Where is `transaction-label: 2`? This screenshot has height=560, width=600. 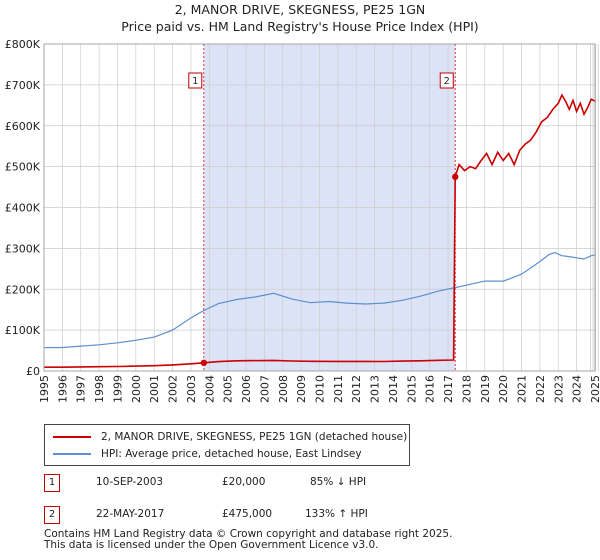
transaction-label: 2 is located at coordinates (447, 81).